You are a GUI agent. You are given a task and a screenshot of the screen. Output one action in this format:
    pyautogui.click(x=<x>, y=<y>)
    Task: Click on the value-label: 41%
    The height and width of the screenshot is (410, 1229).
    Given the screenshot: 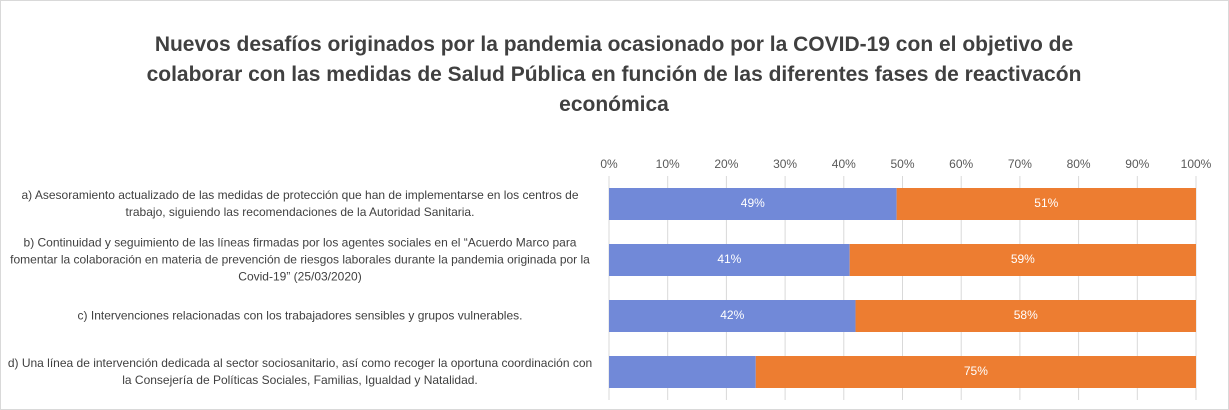 What is the action you would take?
    pyautogui.click(x=729, y=259)
    